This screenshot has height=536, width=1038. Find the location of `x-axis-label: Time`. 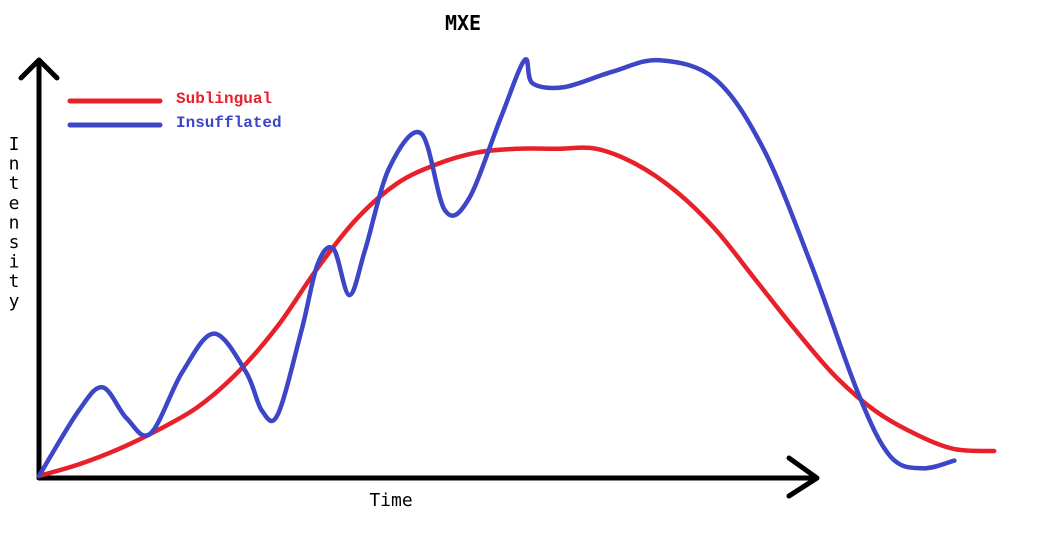

x-axis-label: Time is located at coordinates (390, 500).